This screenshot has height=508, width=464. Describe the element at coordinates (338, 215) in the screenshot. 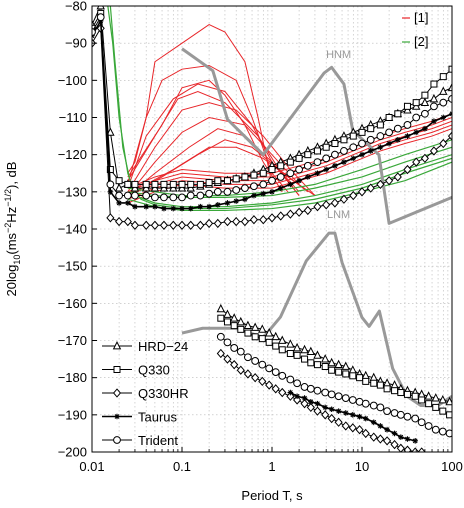

I see `model-label: LNM` at that location.